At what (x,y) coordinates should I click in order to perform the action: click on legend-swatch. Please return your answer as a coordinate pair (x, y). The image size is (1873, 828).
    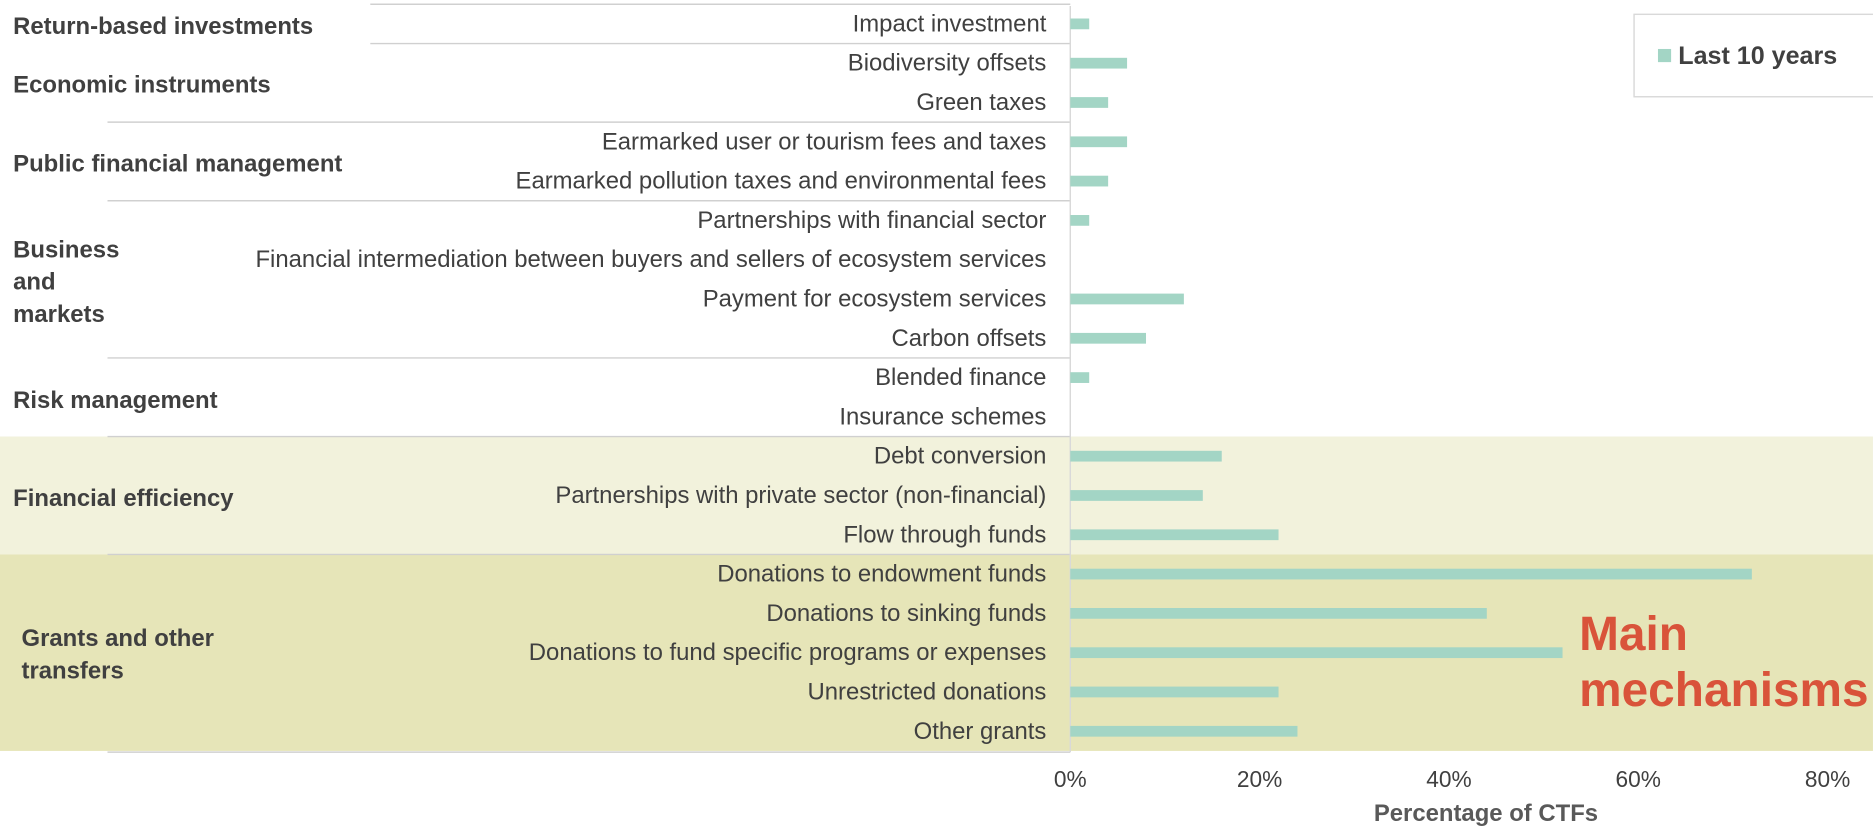
    Looking at the image, I should click on (1664, 55).